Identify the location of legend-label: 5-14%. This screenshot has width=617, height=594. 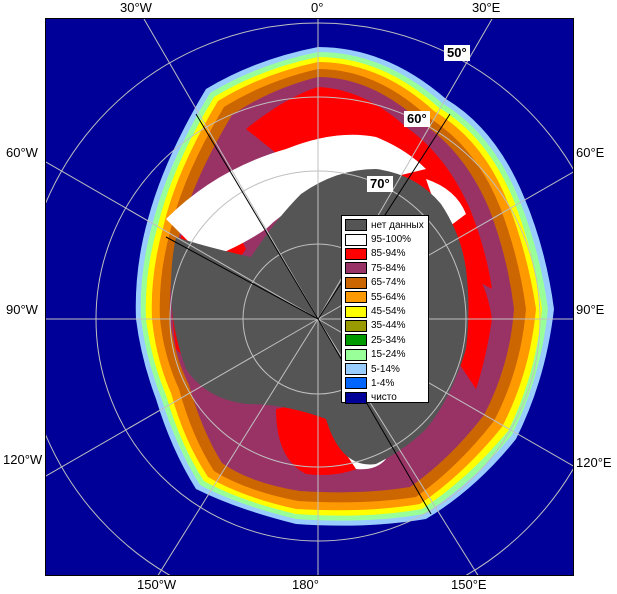
(385, 369).